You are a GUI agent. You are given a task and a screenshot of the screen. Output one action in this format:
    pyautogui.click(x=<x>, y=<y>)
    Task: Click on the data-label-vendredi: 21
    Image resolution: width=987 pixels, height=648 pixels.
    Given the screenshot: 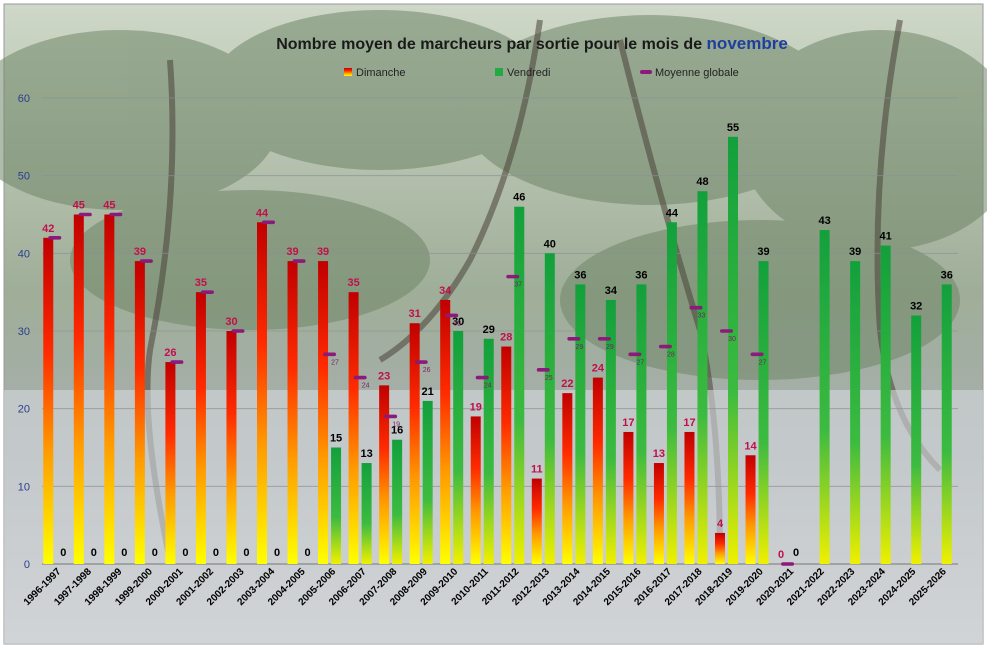 What is the action you would take?
    pyautogui.click(x=428, y=392)
    